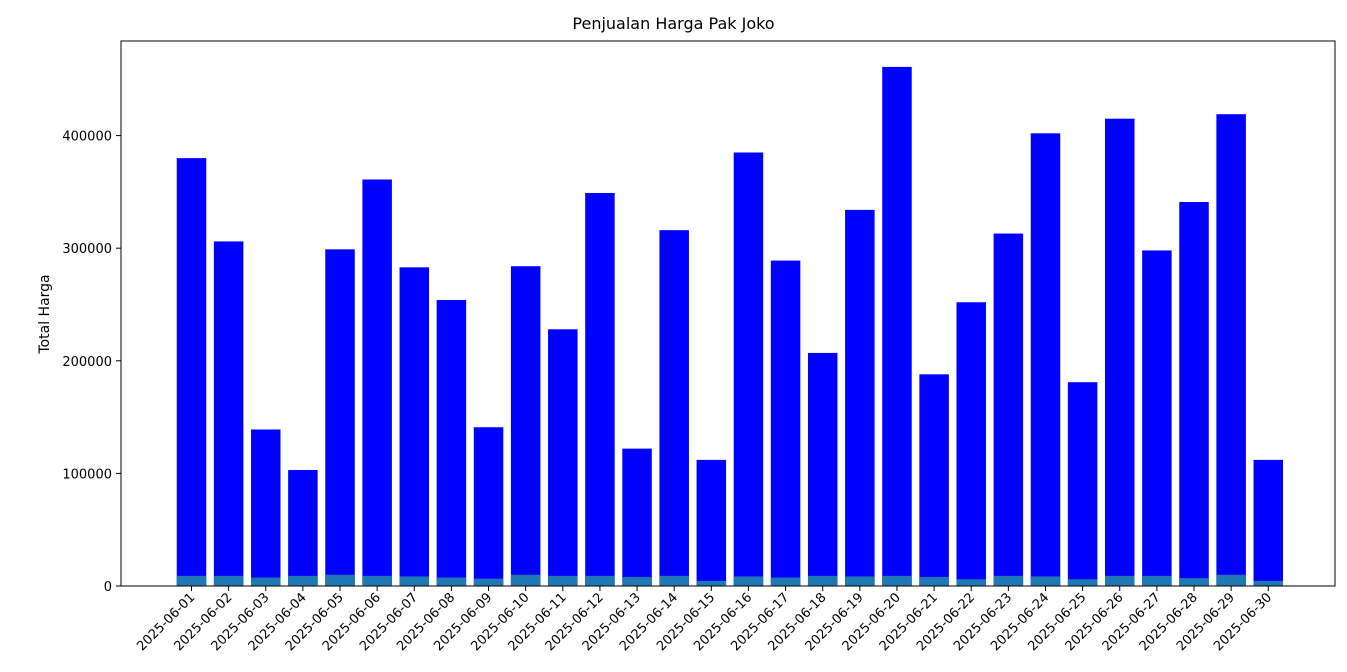  Describe the element at coordinates (87, 137) in the screenshot. I see `y-tick-label: 400000` at that location.